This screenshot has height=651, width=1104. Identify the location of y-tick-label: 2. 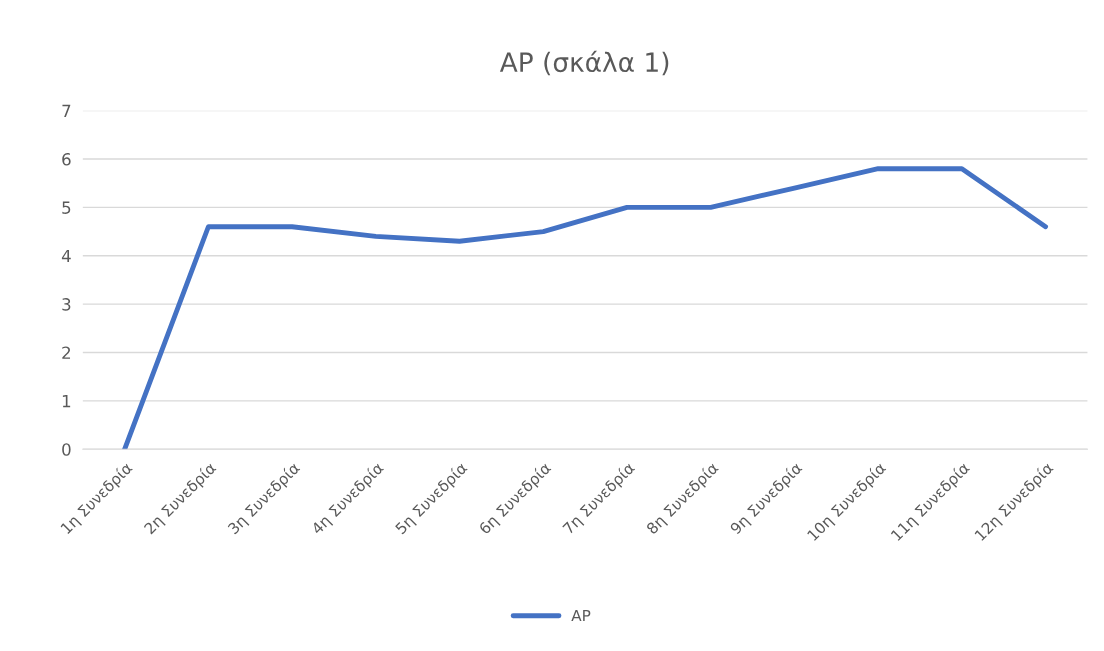
(66, 352).